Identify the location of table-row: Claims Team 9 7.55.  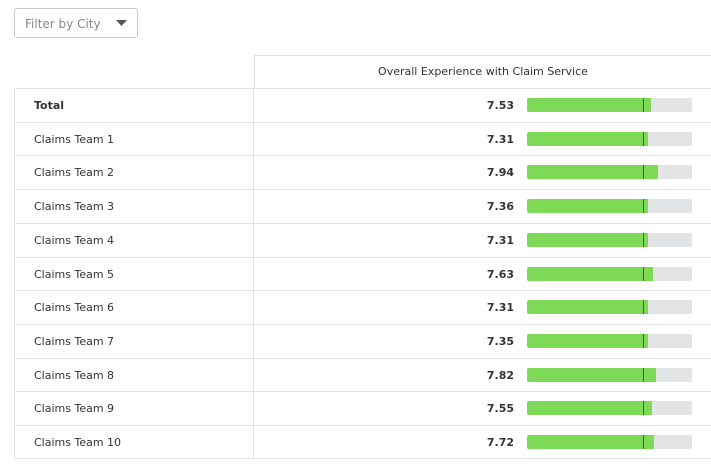
(362, 408).